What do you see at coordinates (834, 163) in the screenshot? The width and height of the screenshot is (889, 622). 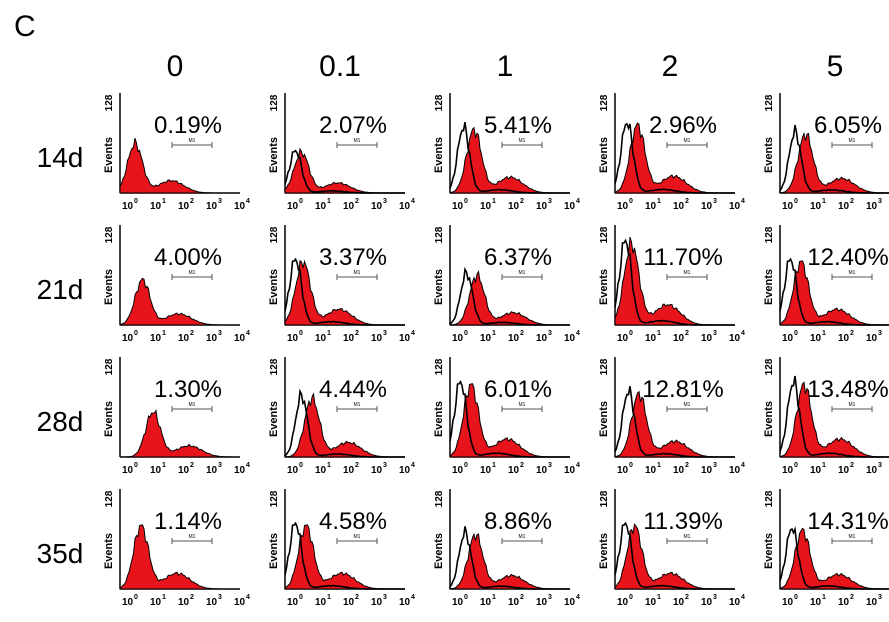 I see `histogram-red-filled` at bounding box center [834, 163].